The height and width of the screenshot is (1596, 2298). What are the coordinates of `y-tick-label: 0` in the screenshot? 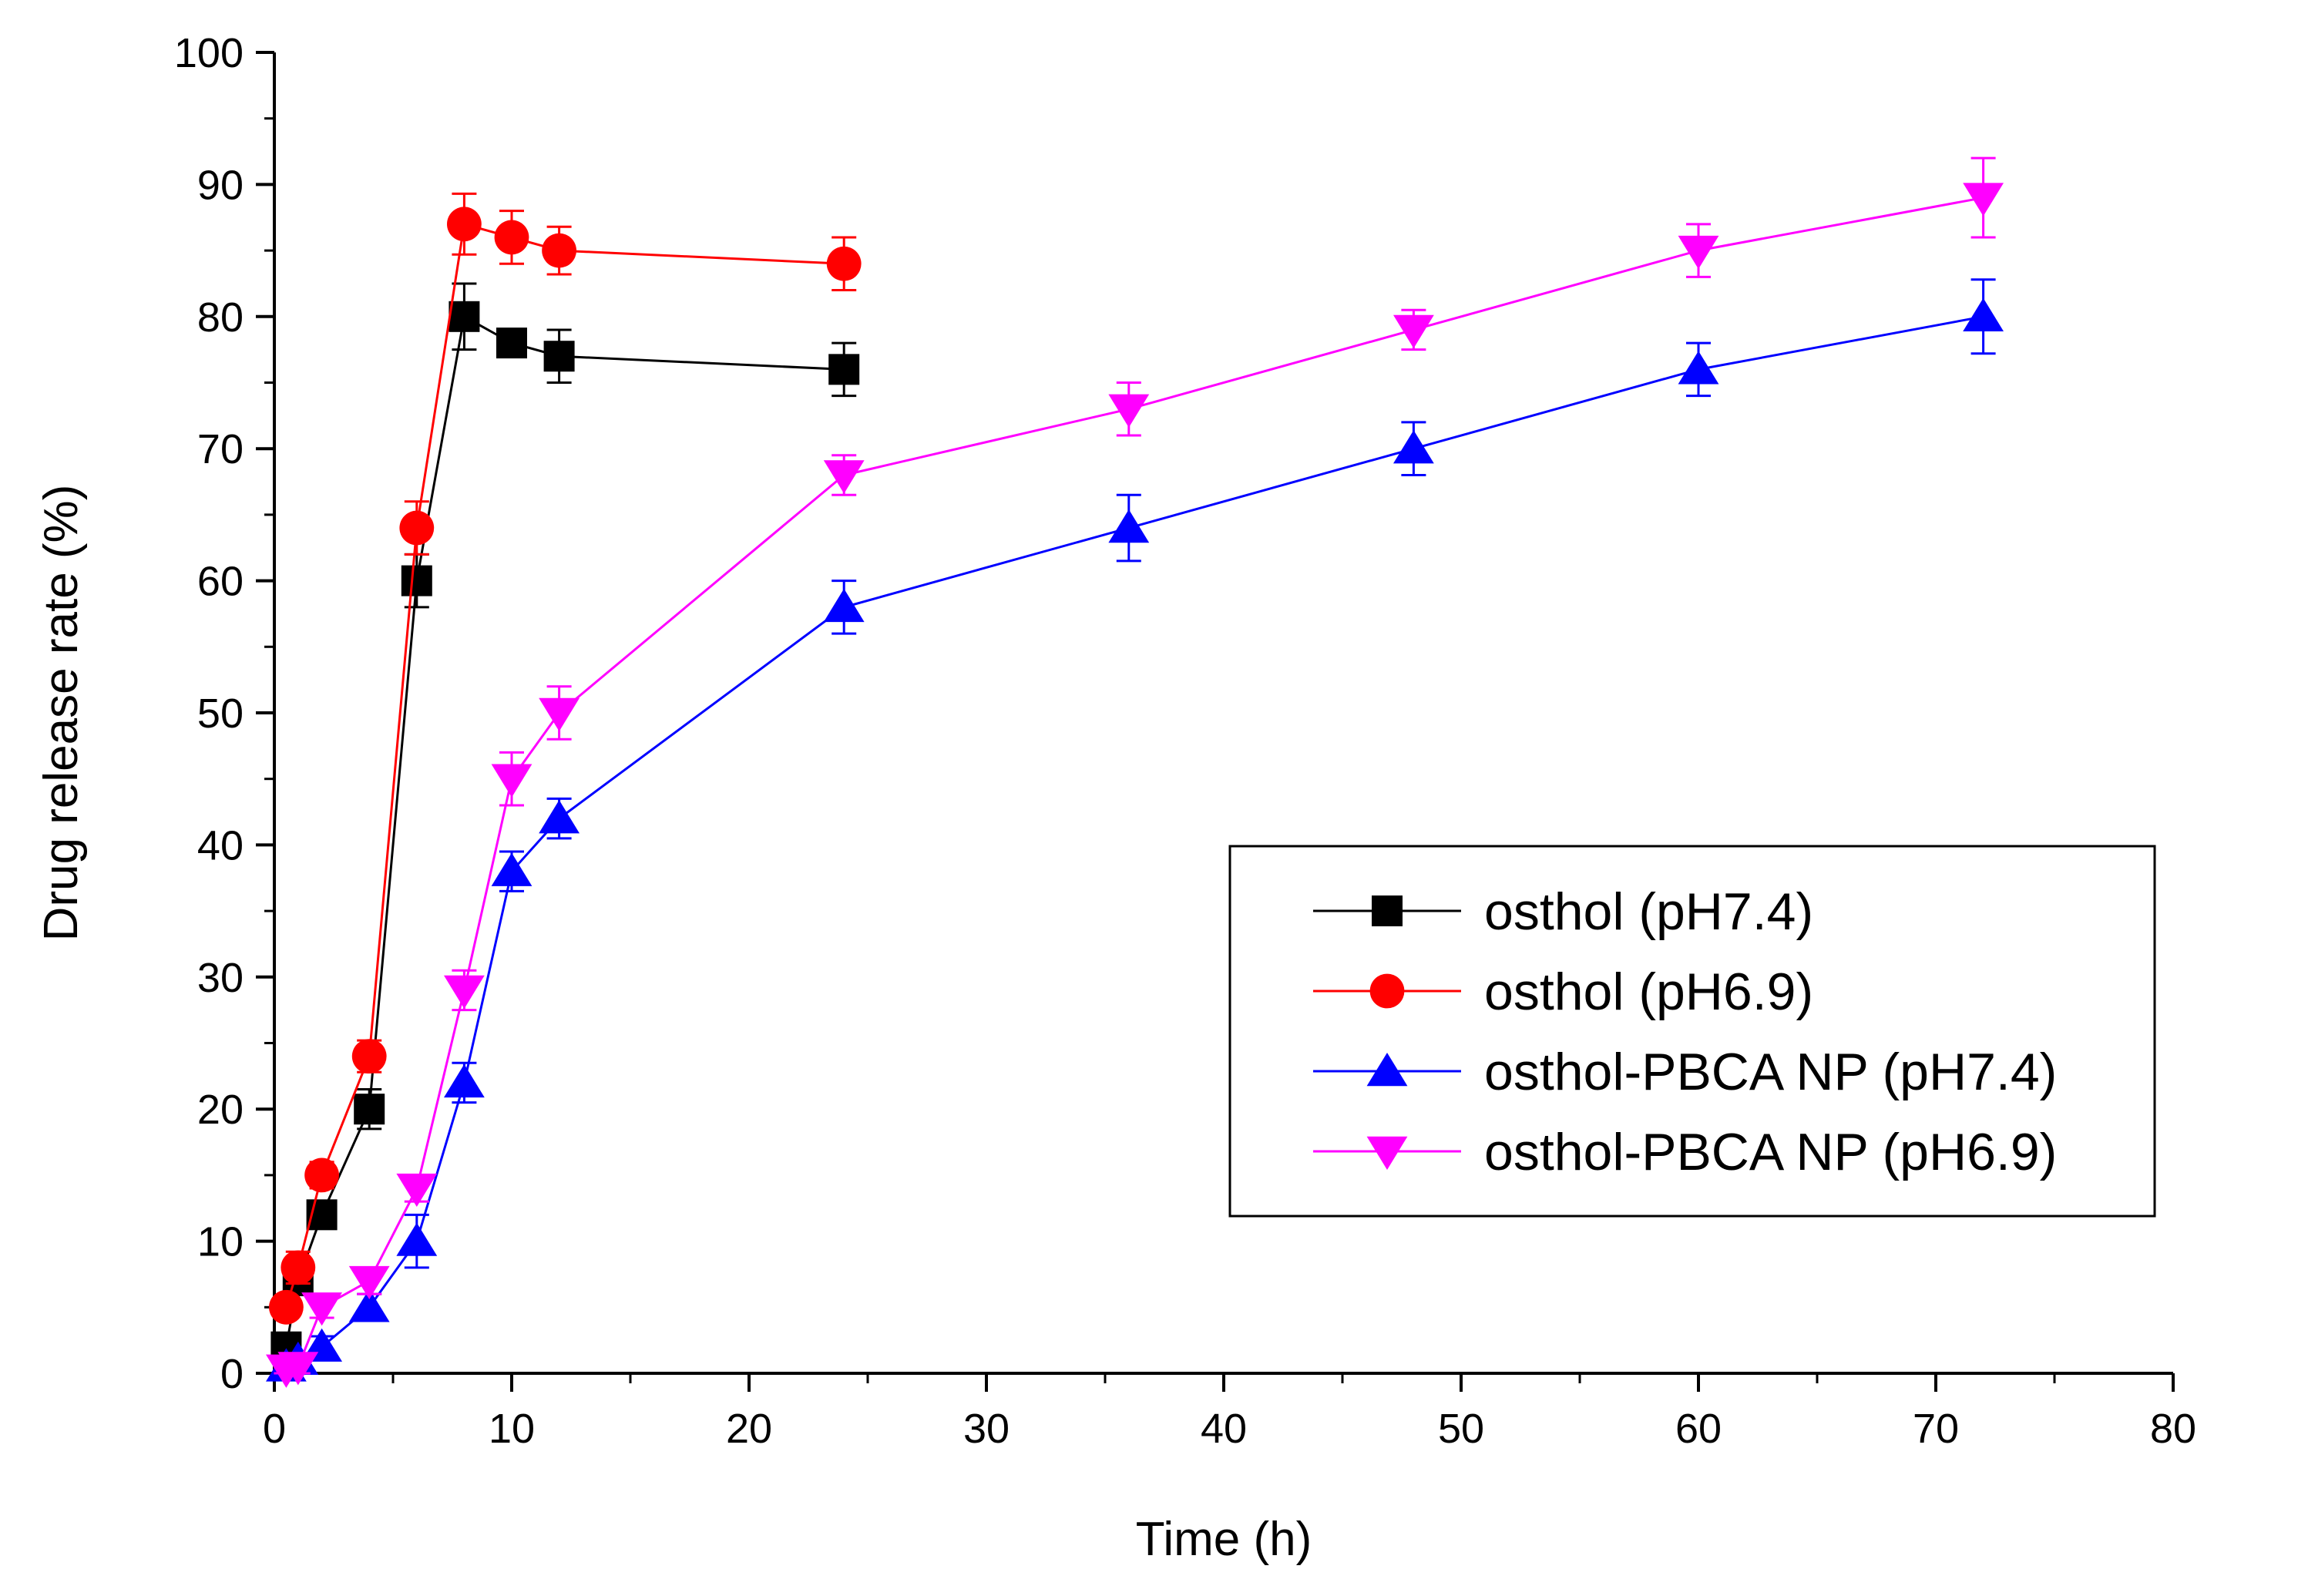 It's located at (232, 1374).